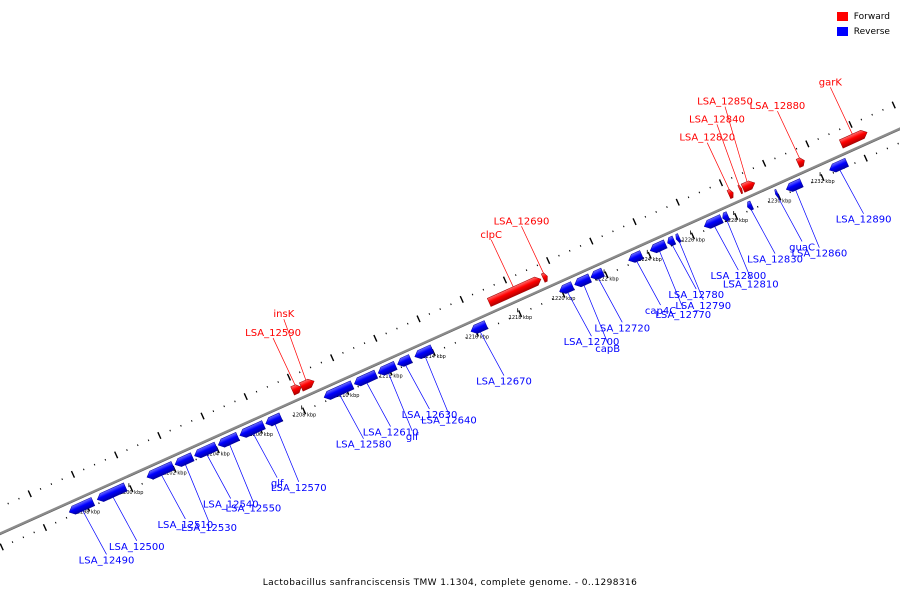 The image size is (900, 600). Describe the element at coordinates (137, 547) in the screenshot. I see `gene-label-lsa-12500: LSA_12500` at that location.